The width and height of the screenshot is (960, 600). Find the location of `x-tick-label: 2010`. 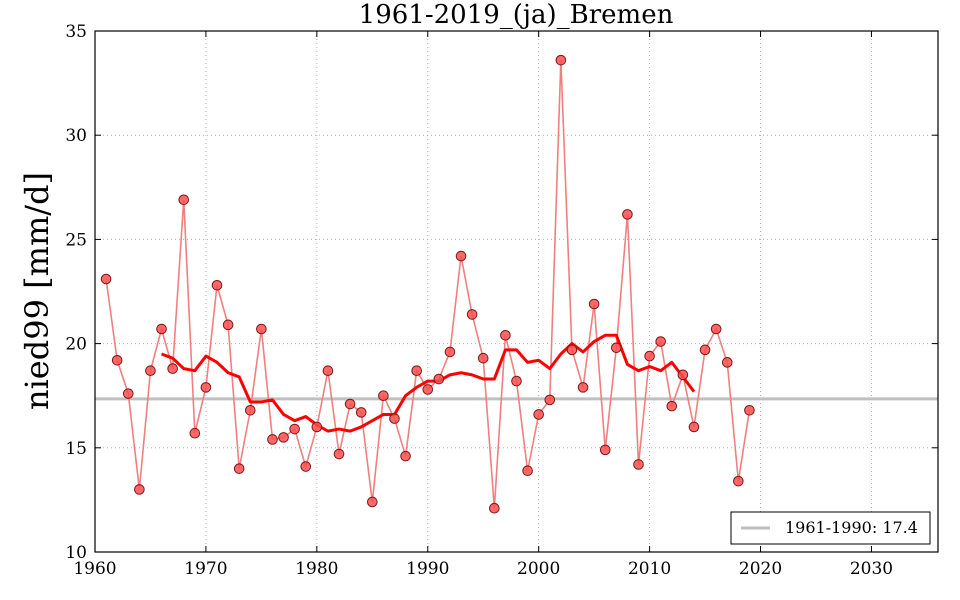

x-tick-label: 2010 is located at coordinates (649, 569).